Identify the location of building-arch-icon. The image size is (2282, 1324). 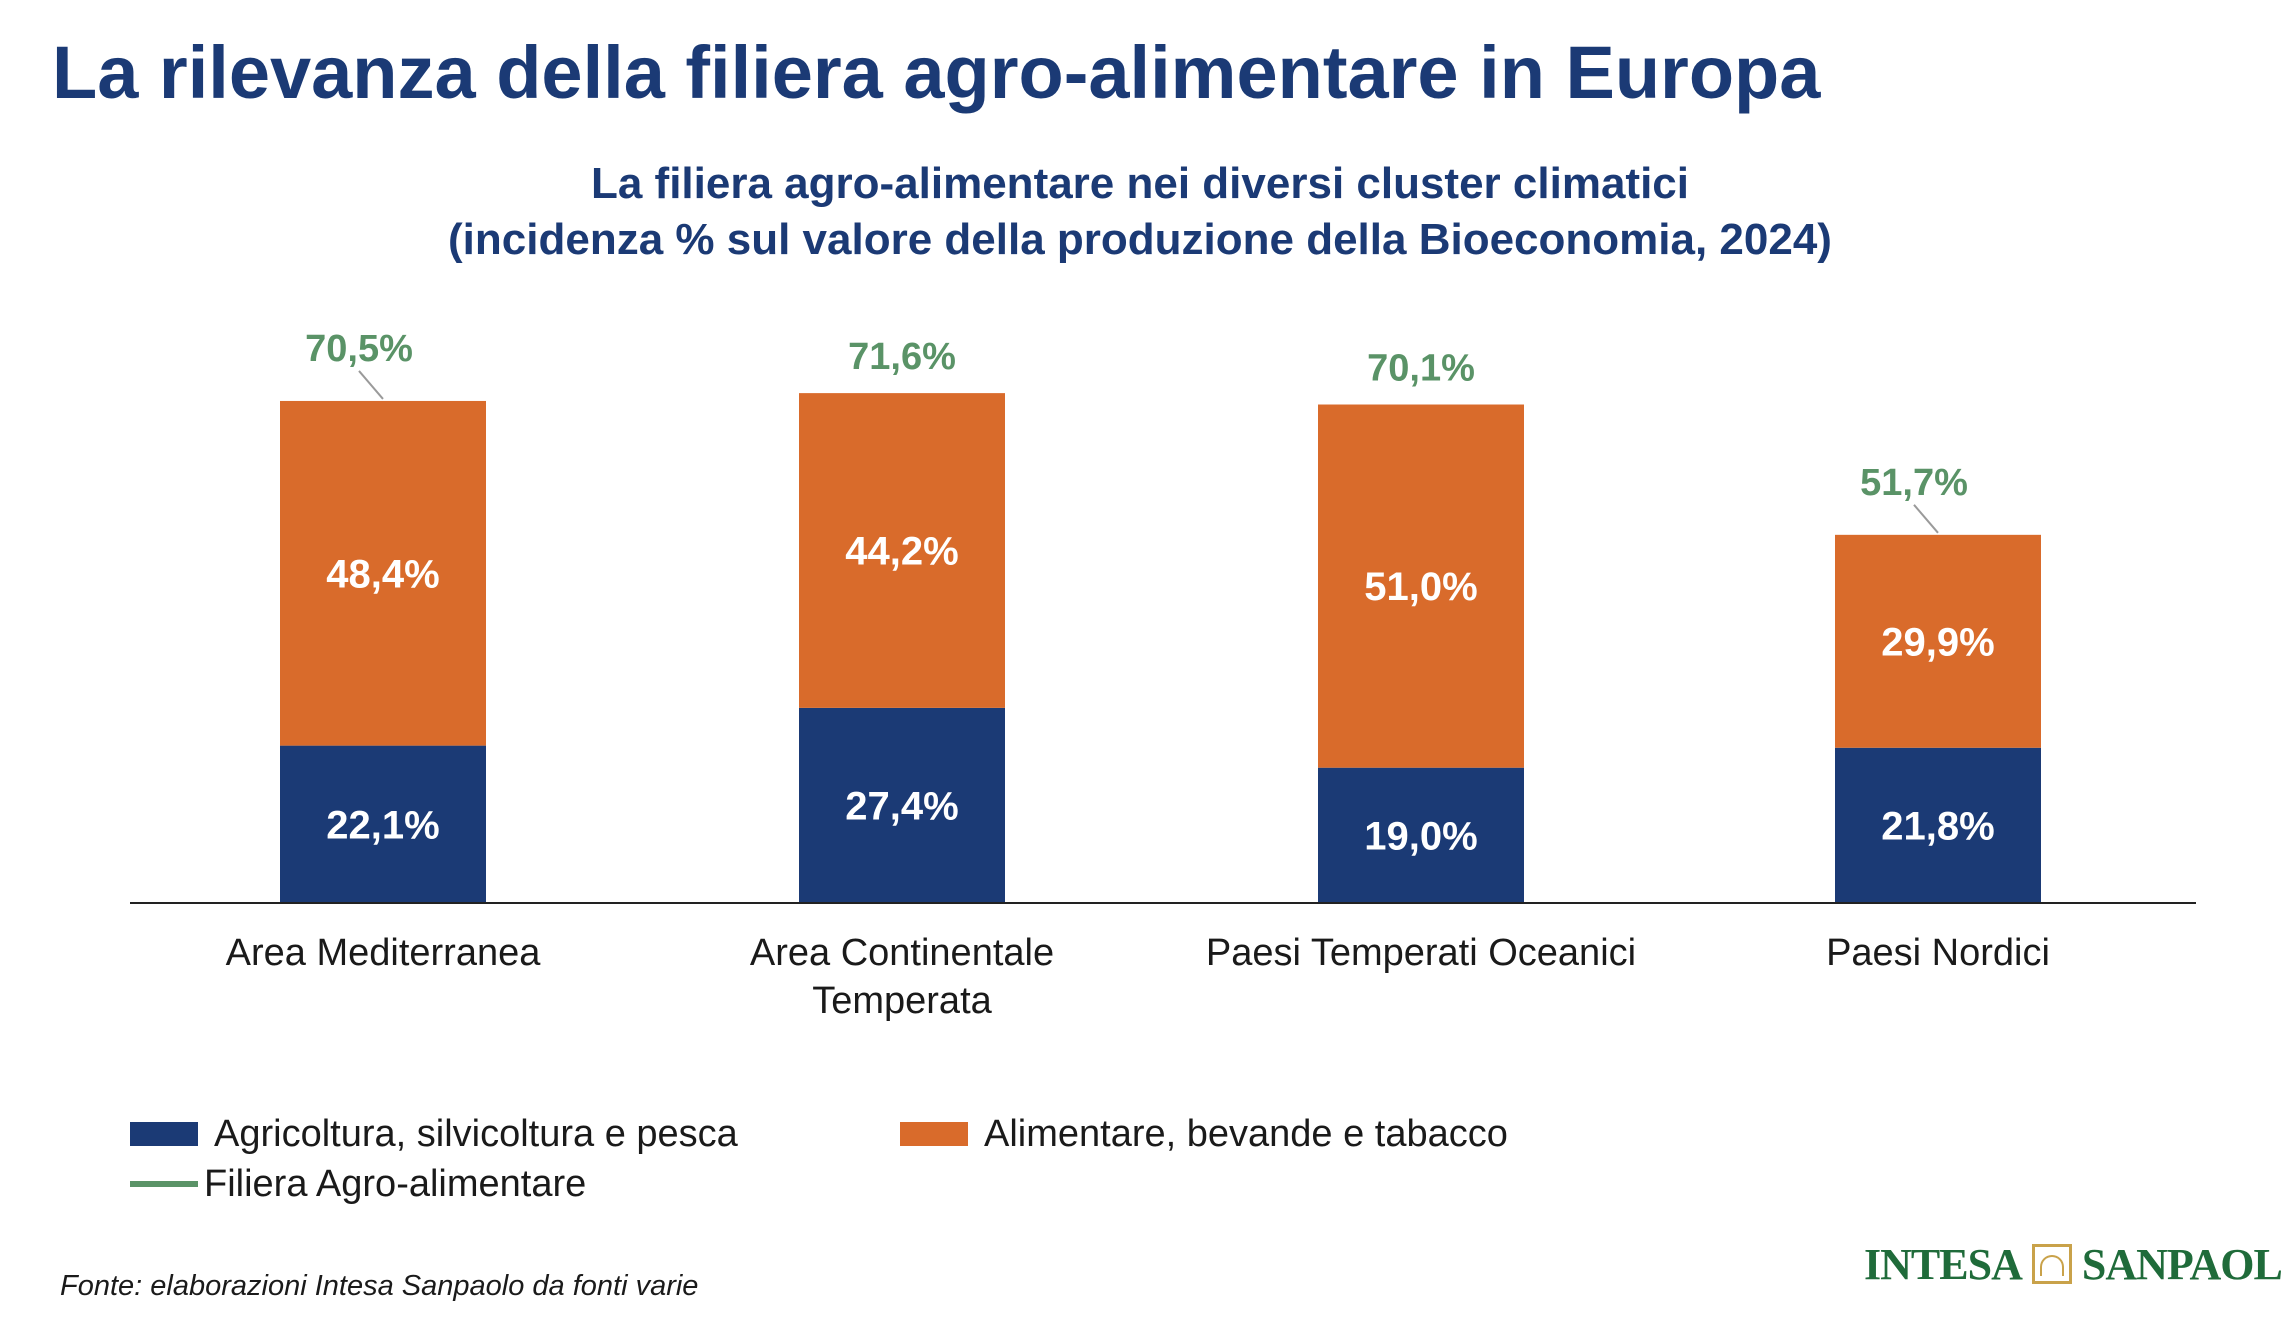
(2051, 1264).